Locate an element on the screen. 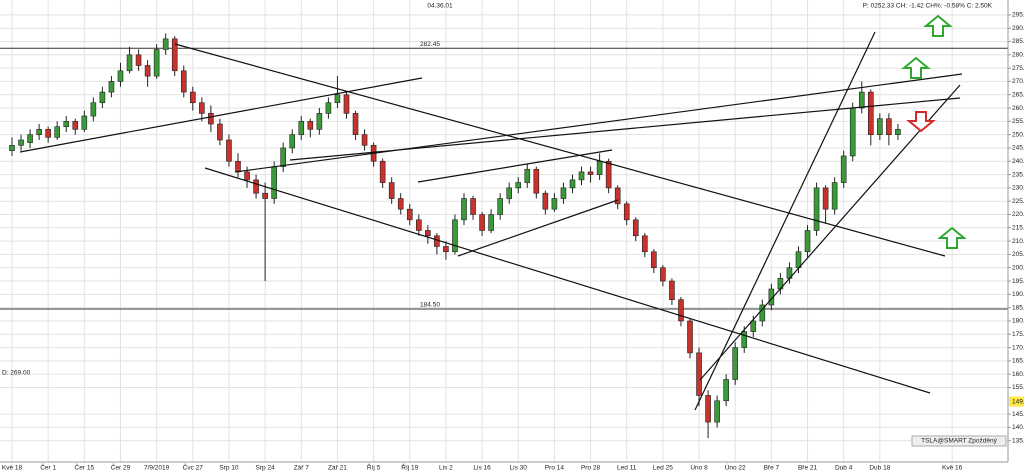  arrows is located at coordinates (934, 131).